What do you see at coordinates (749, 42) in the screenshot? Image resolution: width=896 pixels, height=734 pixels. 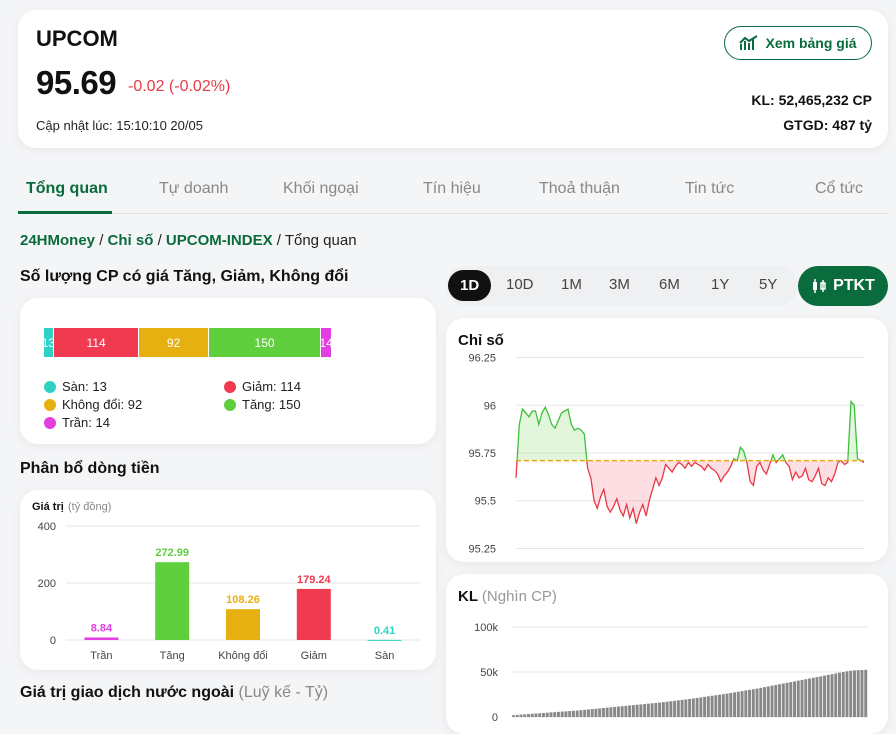 I see `trend-chart-icon` at bounding box center [749, 42].